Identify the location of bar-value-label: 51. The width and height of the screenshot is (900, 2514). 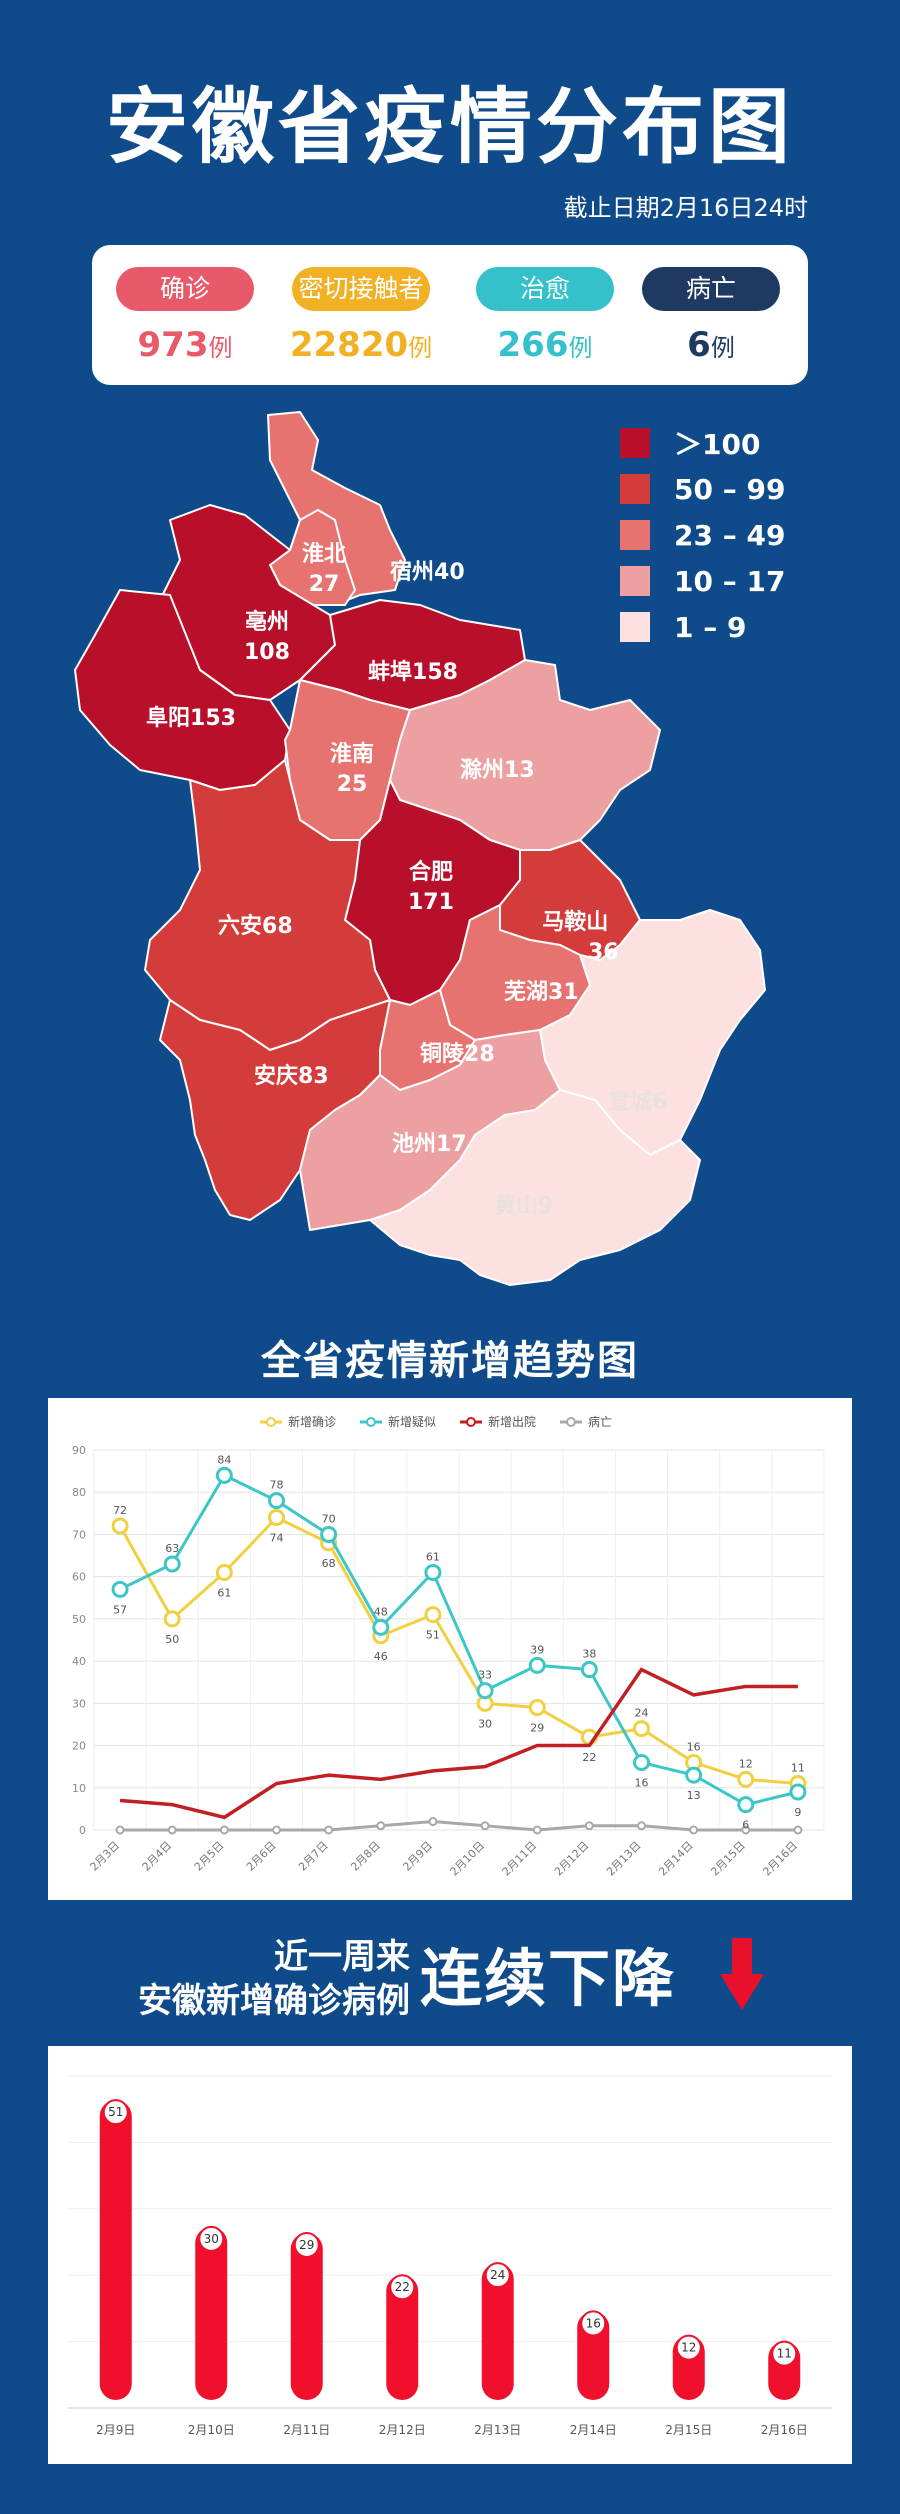
(115, 2112).